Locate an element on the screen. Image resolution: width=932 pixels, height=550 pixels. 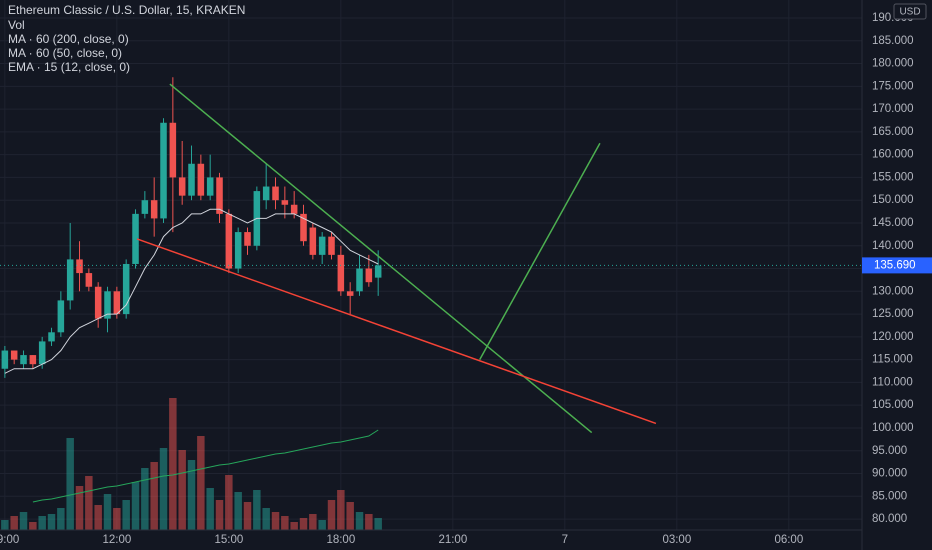
y-tick-label: 170.000 is located at coordinates (893, 109).